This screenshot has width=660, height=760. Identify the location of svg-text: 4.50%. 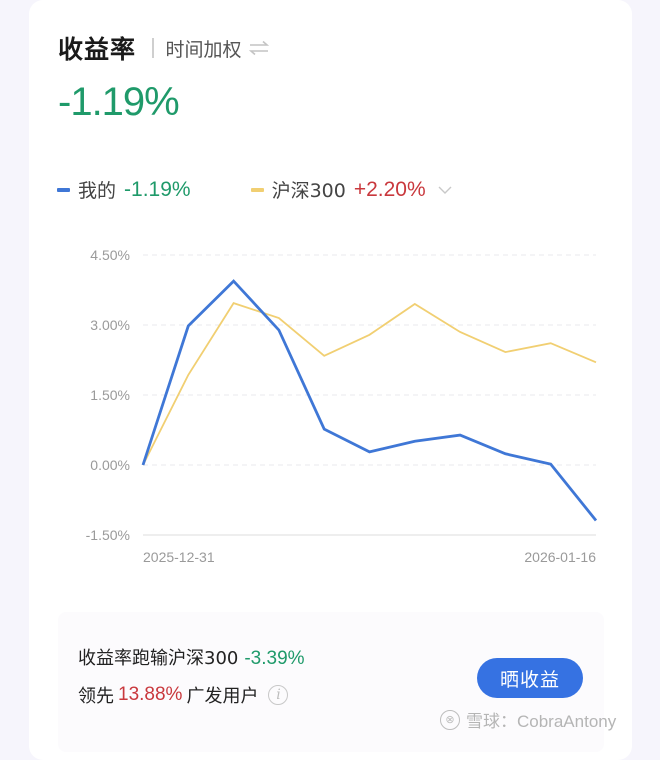
(110, 255).